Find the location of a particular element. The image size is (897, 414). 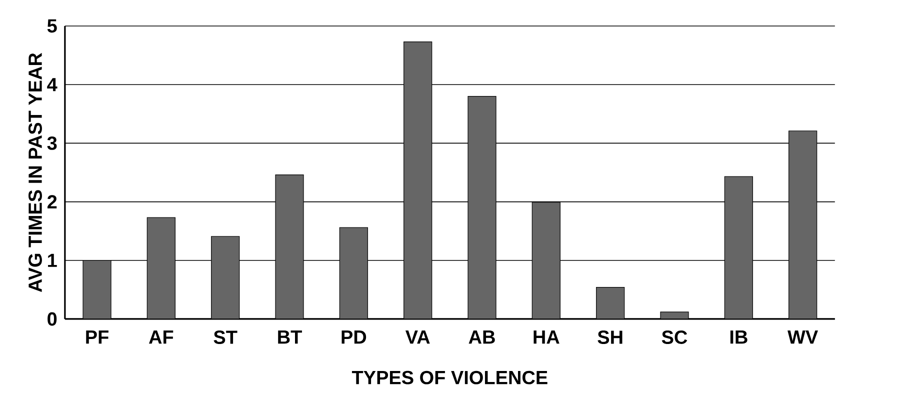

x-tick-label: VA is located at coordinates (417, 337).